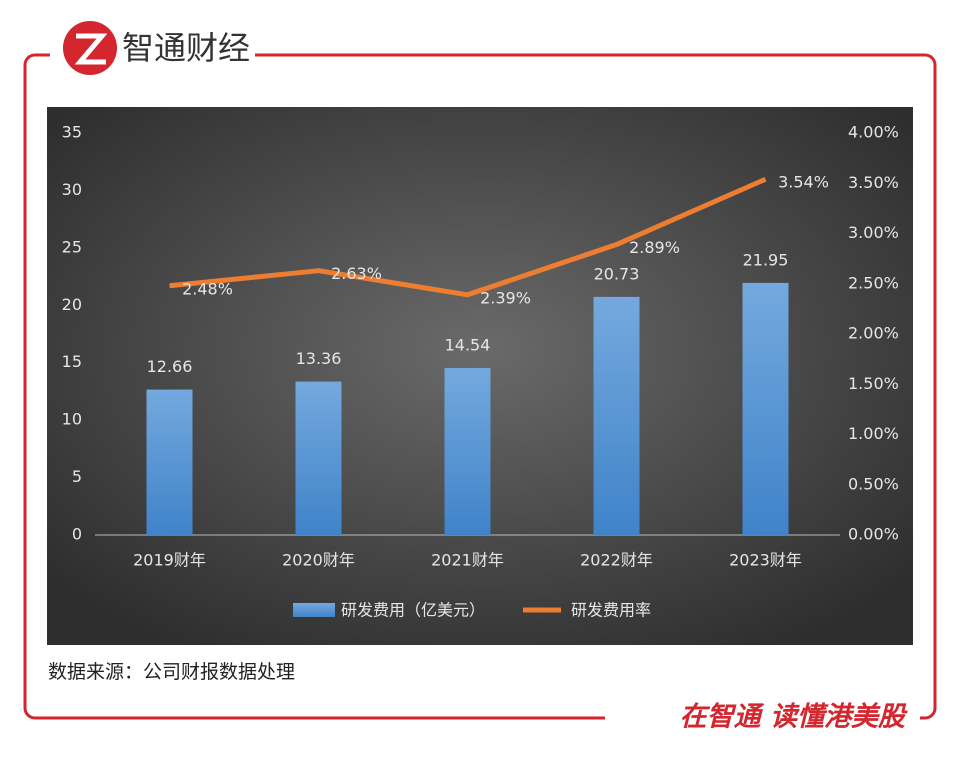  What do you see at coordinates (314, 610) in the screenshot?
I see `legend-swatch` at bounding box center [314, 610].